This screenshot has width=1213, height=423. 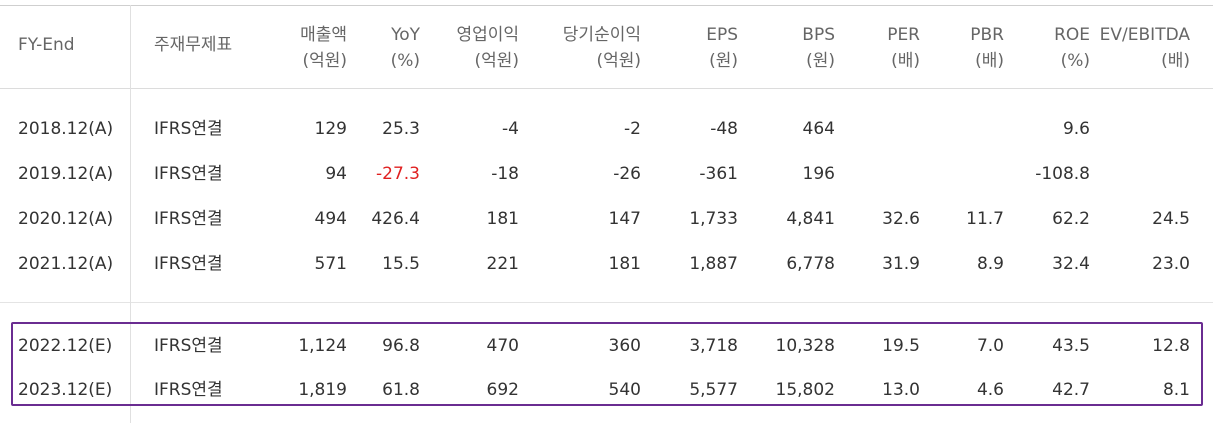 What do you see at coordinates (627, 174) in the screenshot?
I see `table-cell: -26` at bounding box center [627, 174].